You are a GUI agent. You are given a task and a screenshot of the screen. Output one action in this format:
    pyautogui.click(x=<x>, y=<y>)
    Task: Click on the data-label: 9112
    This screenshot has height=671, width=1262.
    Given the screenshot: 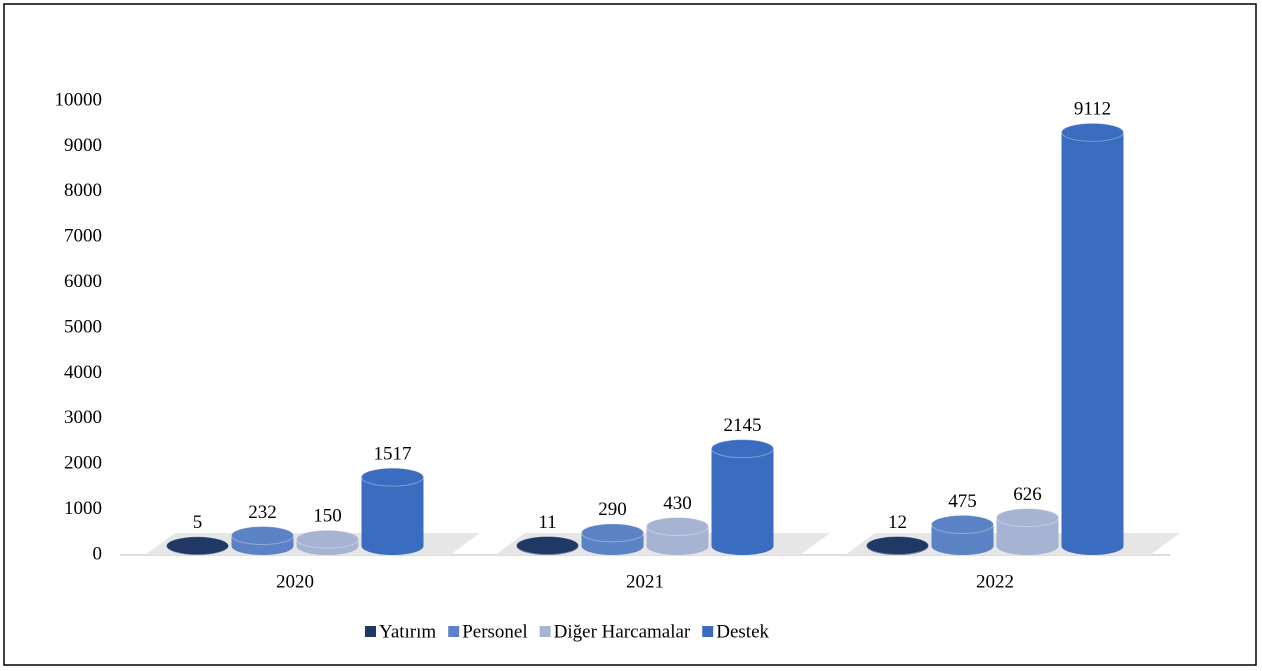 What is the action you would take?
    pyautogui.click(x=1092, y=109)
    